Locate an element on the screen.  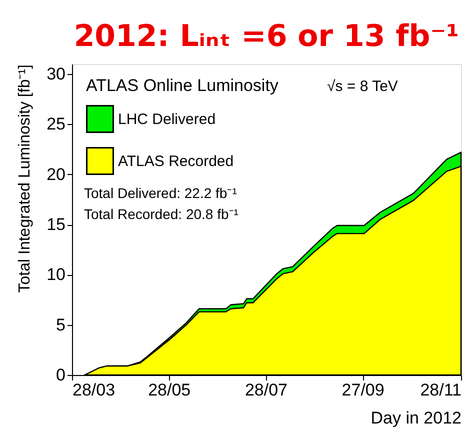
x-tick-label: 27/09 is located at coordinates (363, 390).